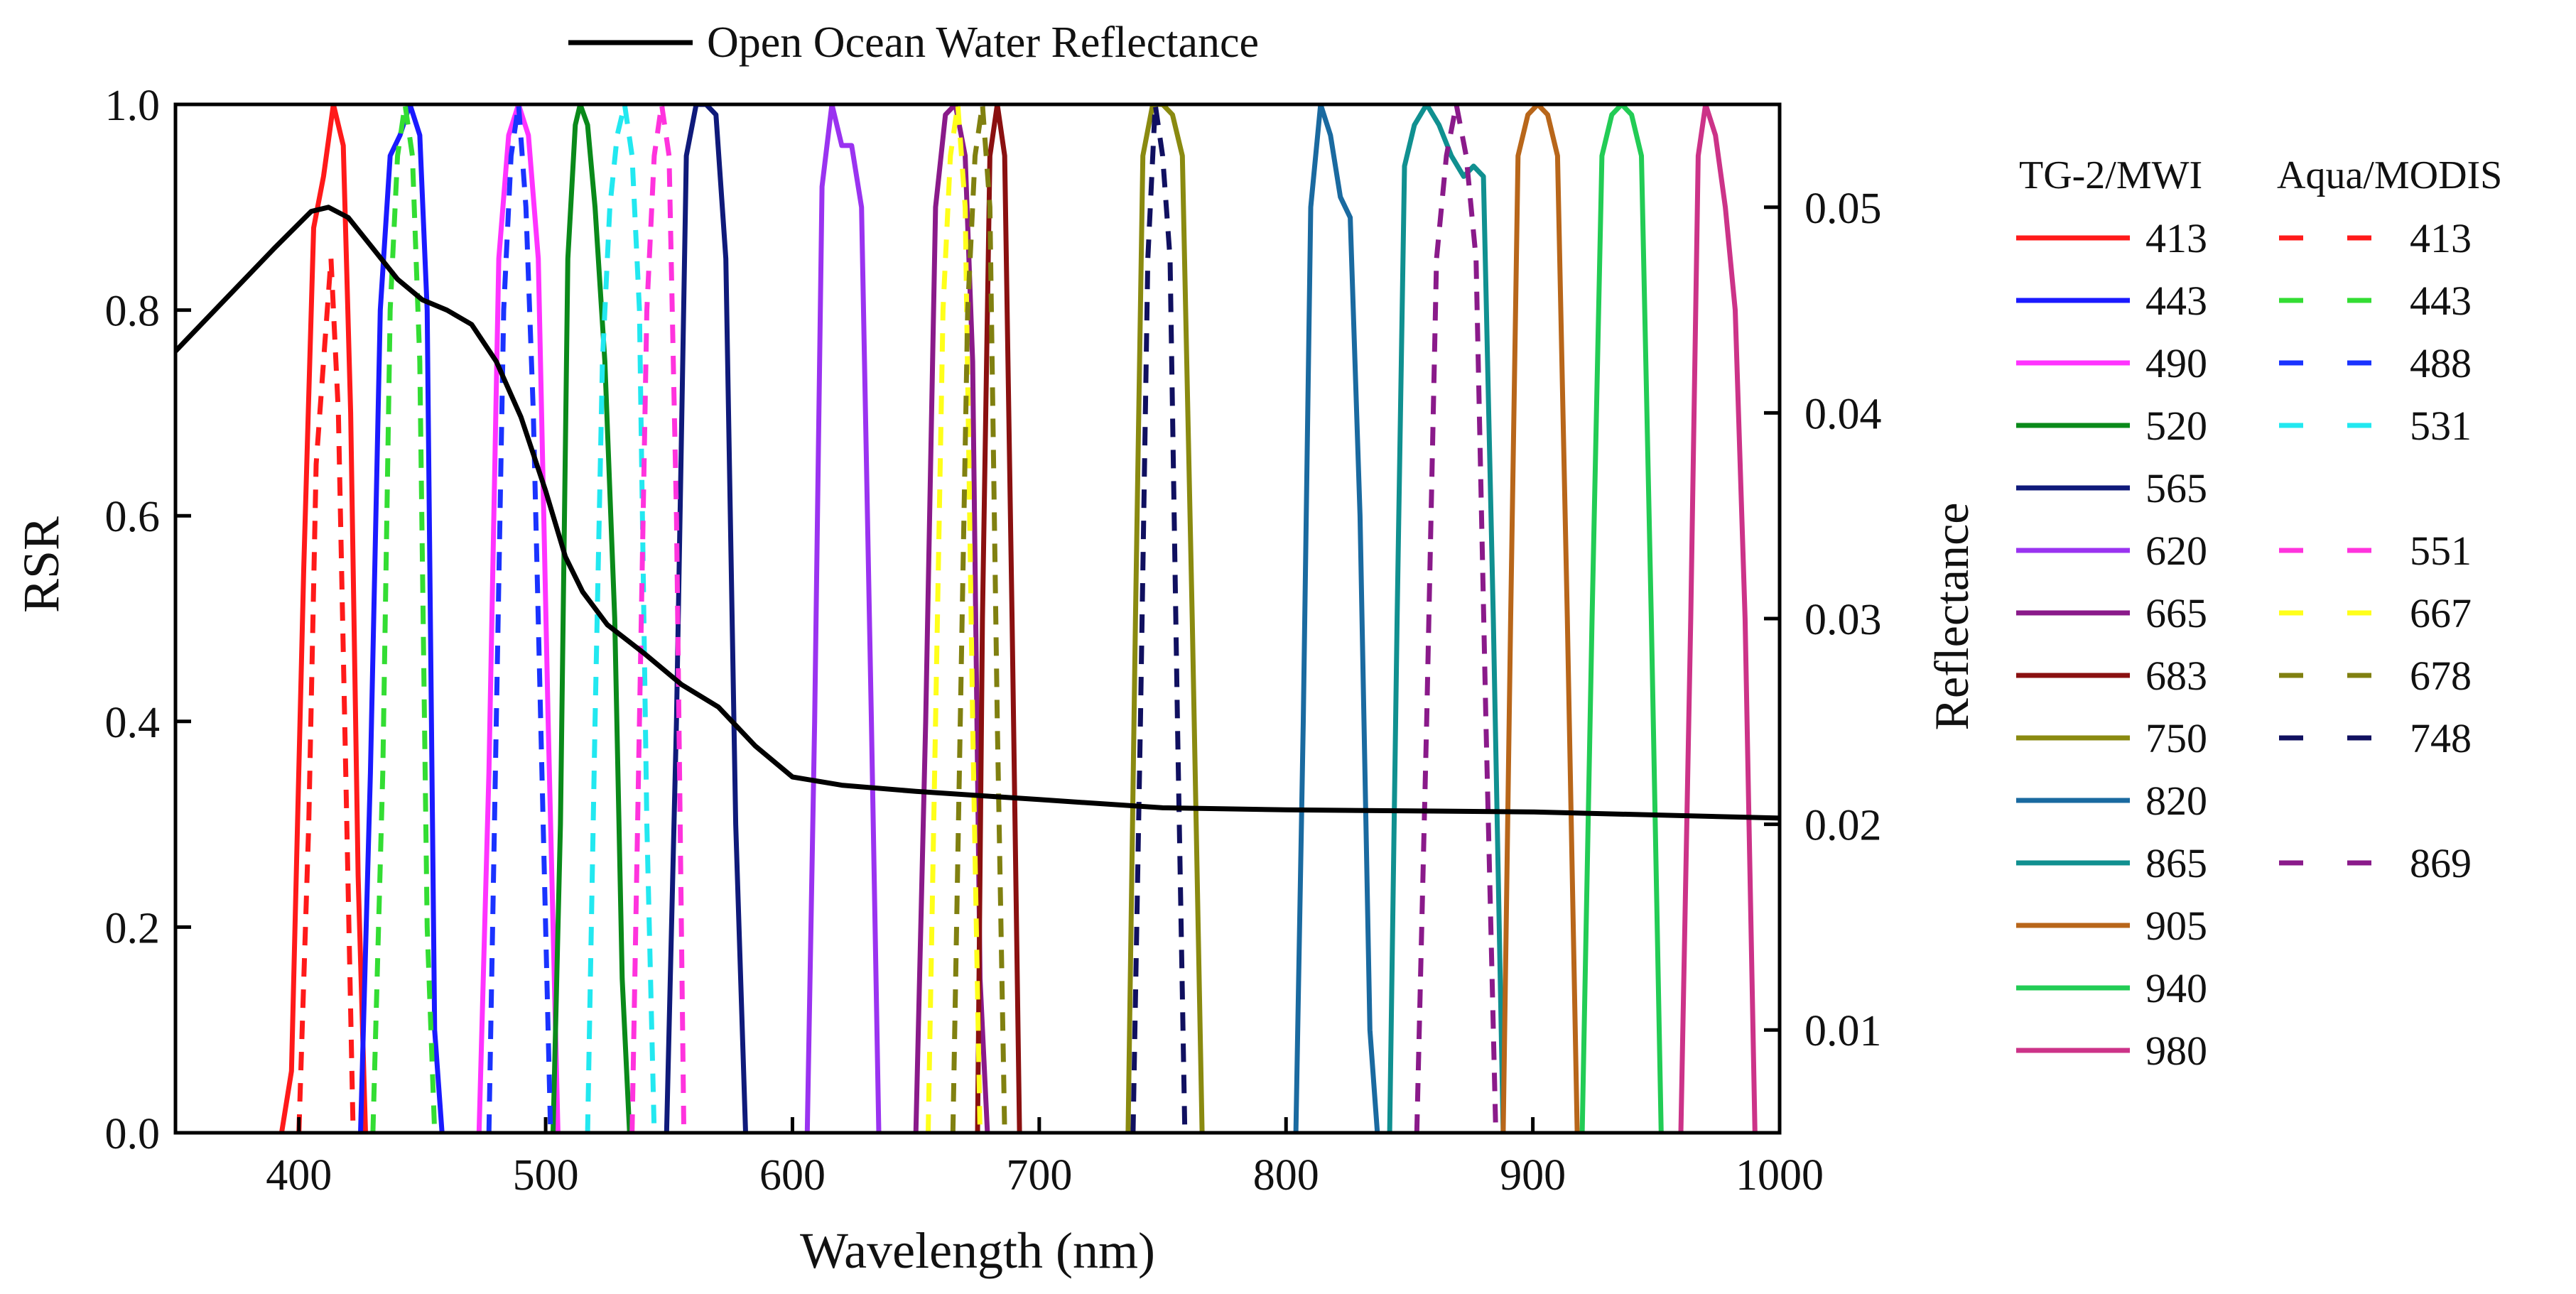 The image size is (2576, 1294). Describe the element at coordinates (133, 723) in the screenshot. I see `y-tick-label: 0.4` at that location.